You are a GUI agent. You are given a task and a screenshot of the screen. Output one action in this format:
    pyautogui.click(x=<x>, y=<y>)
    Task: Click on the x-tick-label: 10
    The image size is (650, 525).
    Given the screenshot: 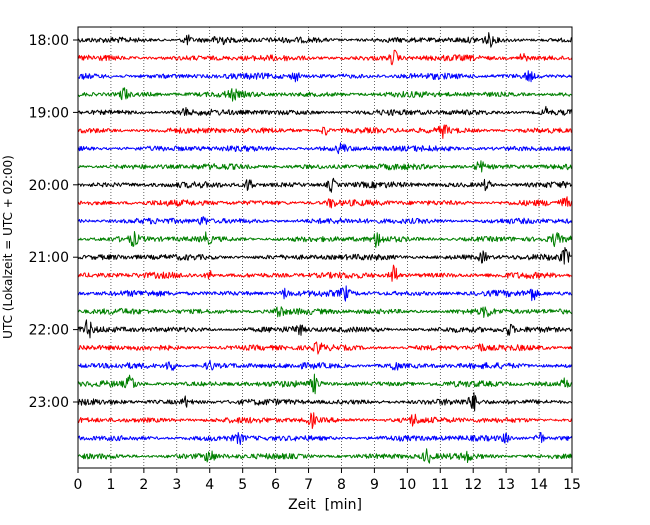 What is the action you would take?
    pyautogui.click(x=407, y=485)
    